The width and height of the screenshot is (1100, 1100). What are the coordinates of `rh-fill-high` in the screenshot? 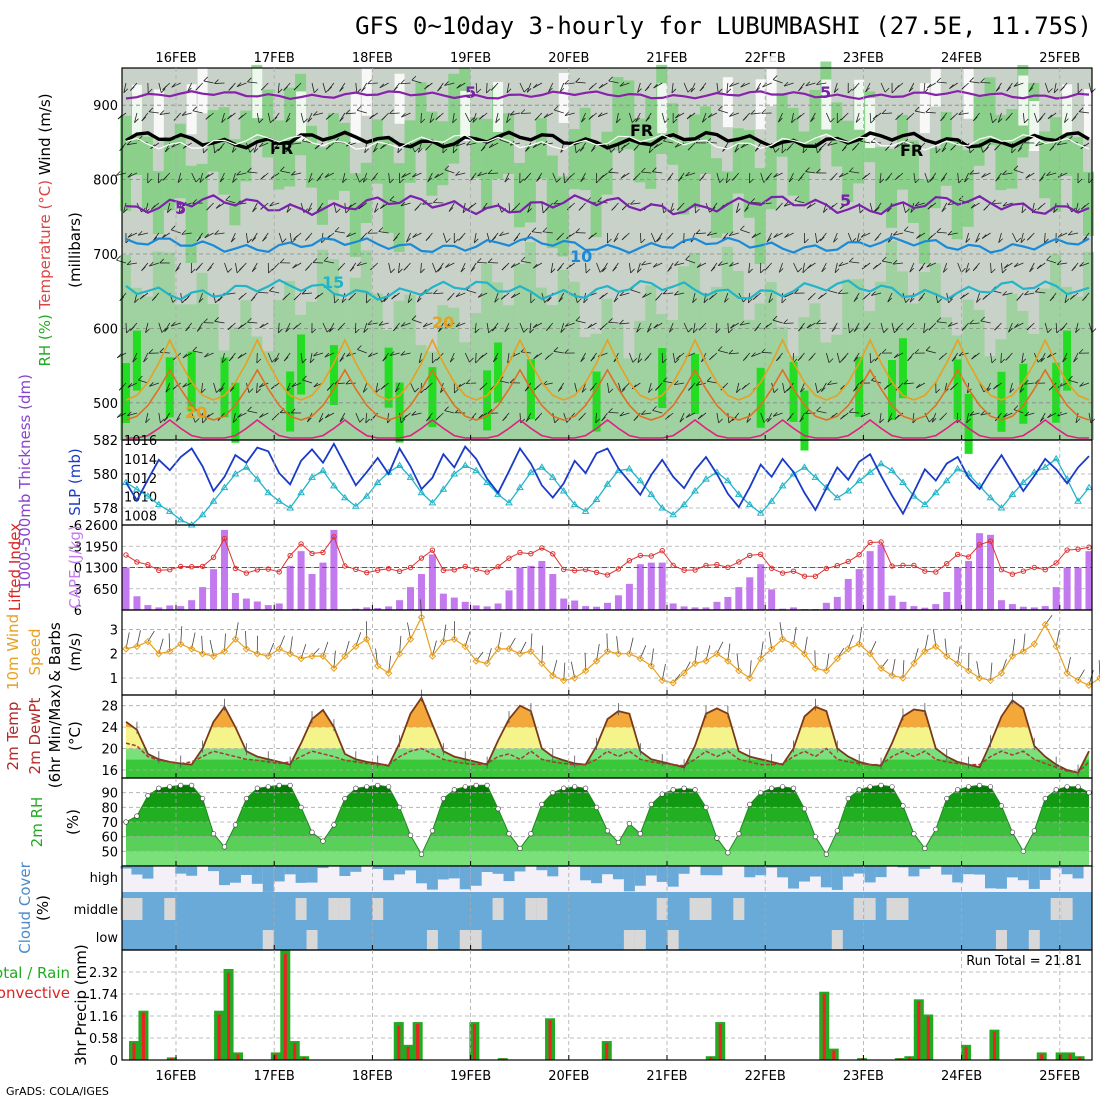 It's located at (695, 384).